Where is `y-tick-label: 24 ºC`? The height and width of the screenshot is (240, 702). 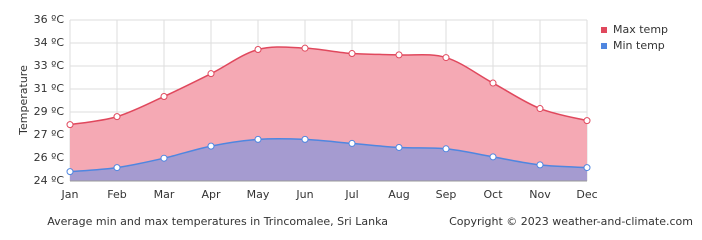
y-tick-label: 24 ºC is located at coordinates (49, 180).